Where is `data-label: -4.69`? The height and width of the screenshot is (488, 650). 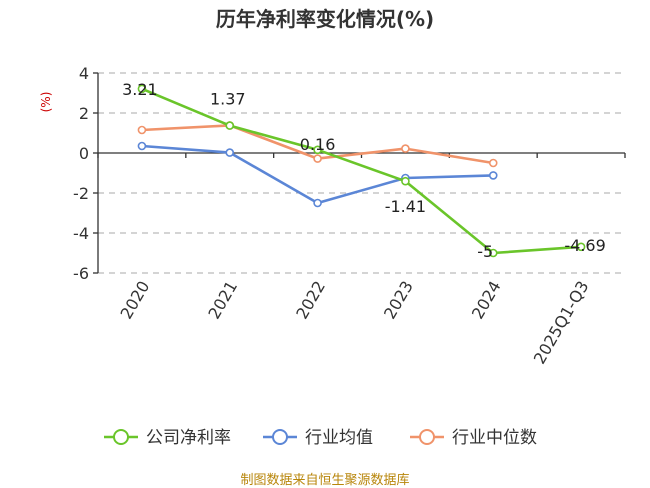 data-label: -4.69 is located at coordinates (584, 245).